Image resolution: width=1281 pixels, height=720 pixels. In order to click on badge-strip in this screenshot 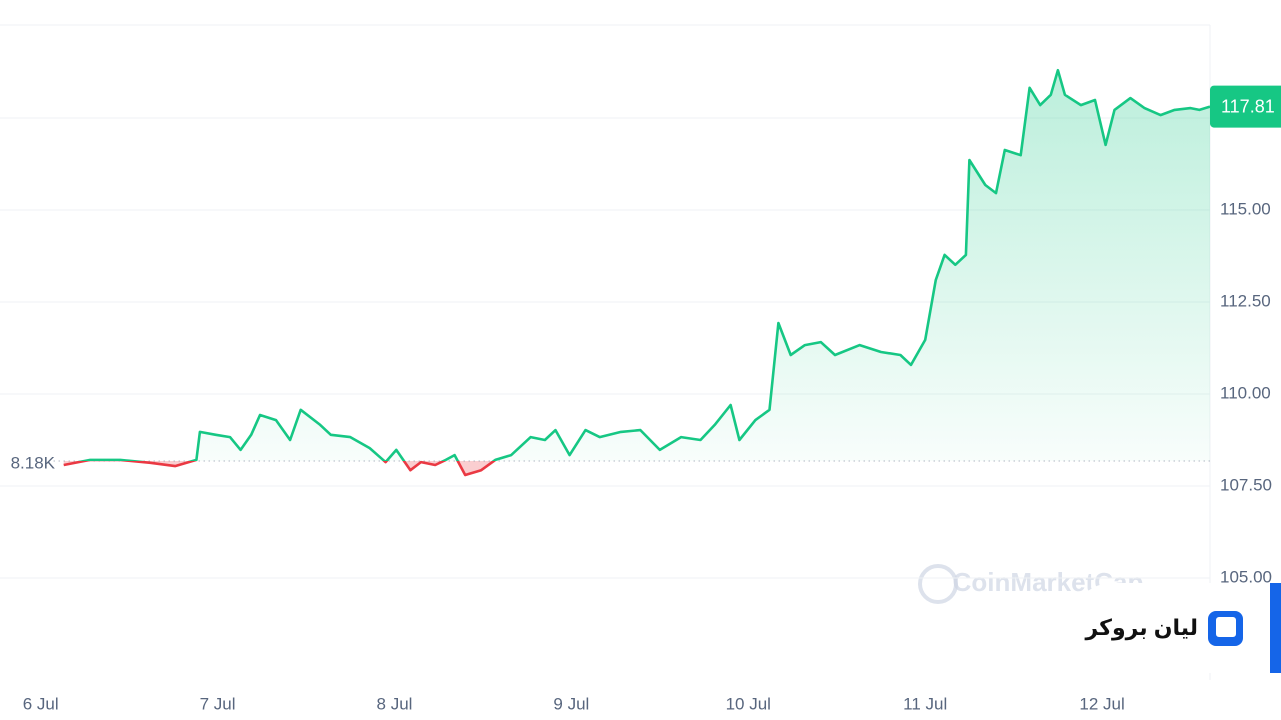, I will do `click(1275, 628)`.